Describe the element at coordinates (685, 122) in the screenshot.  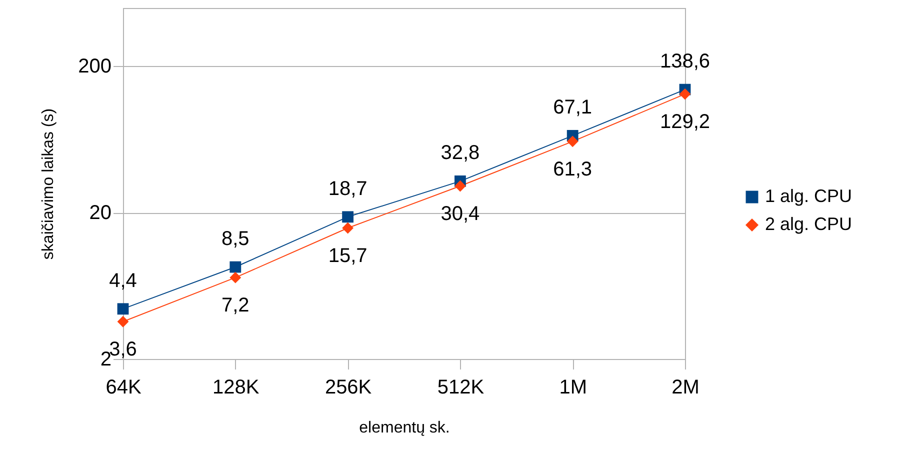
I see `data-label: 129,2` at that location.